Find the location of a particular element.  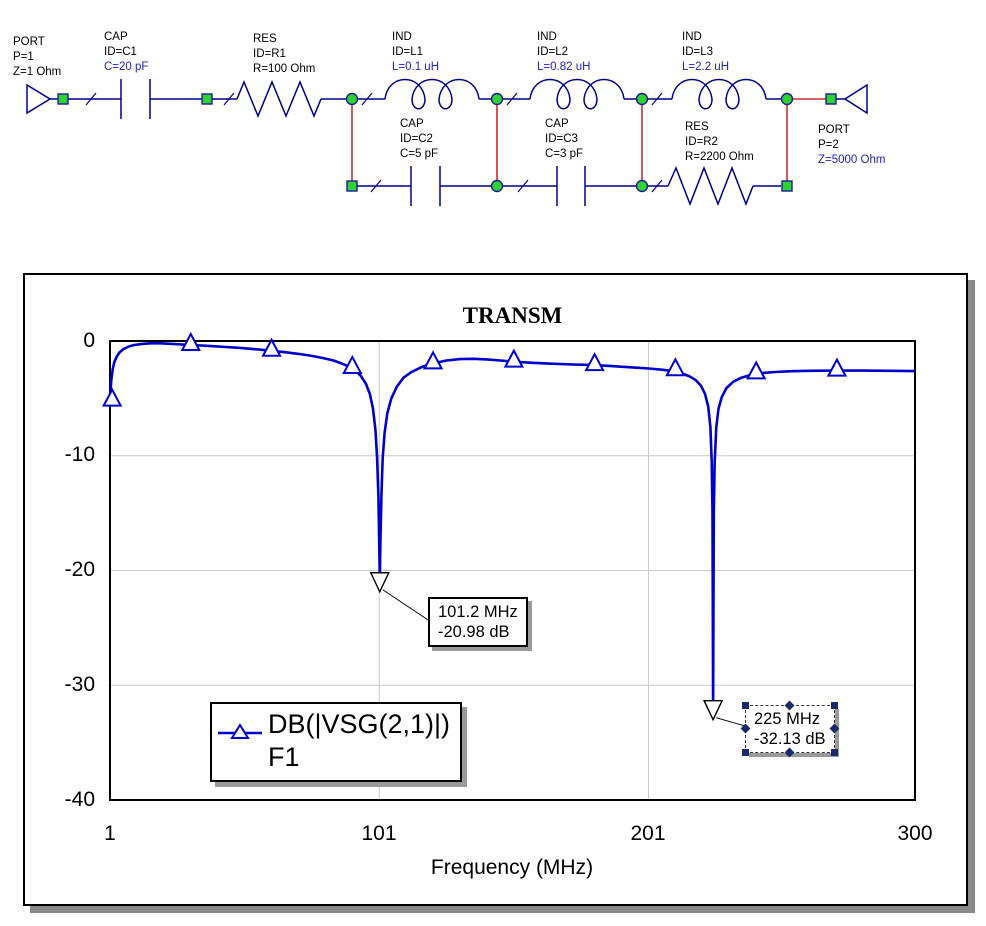

node-b3 is located at coordinates (642, 186).